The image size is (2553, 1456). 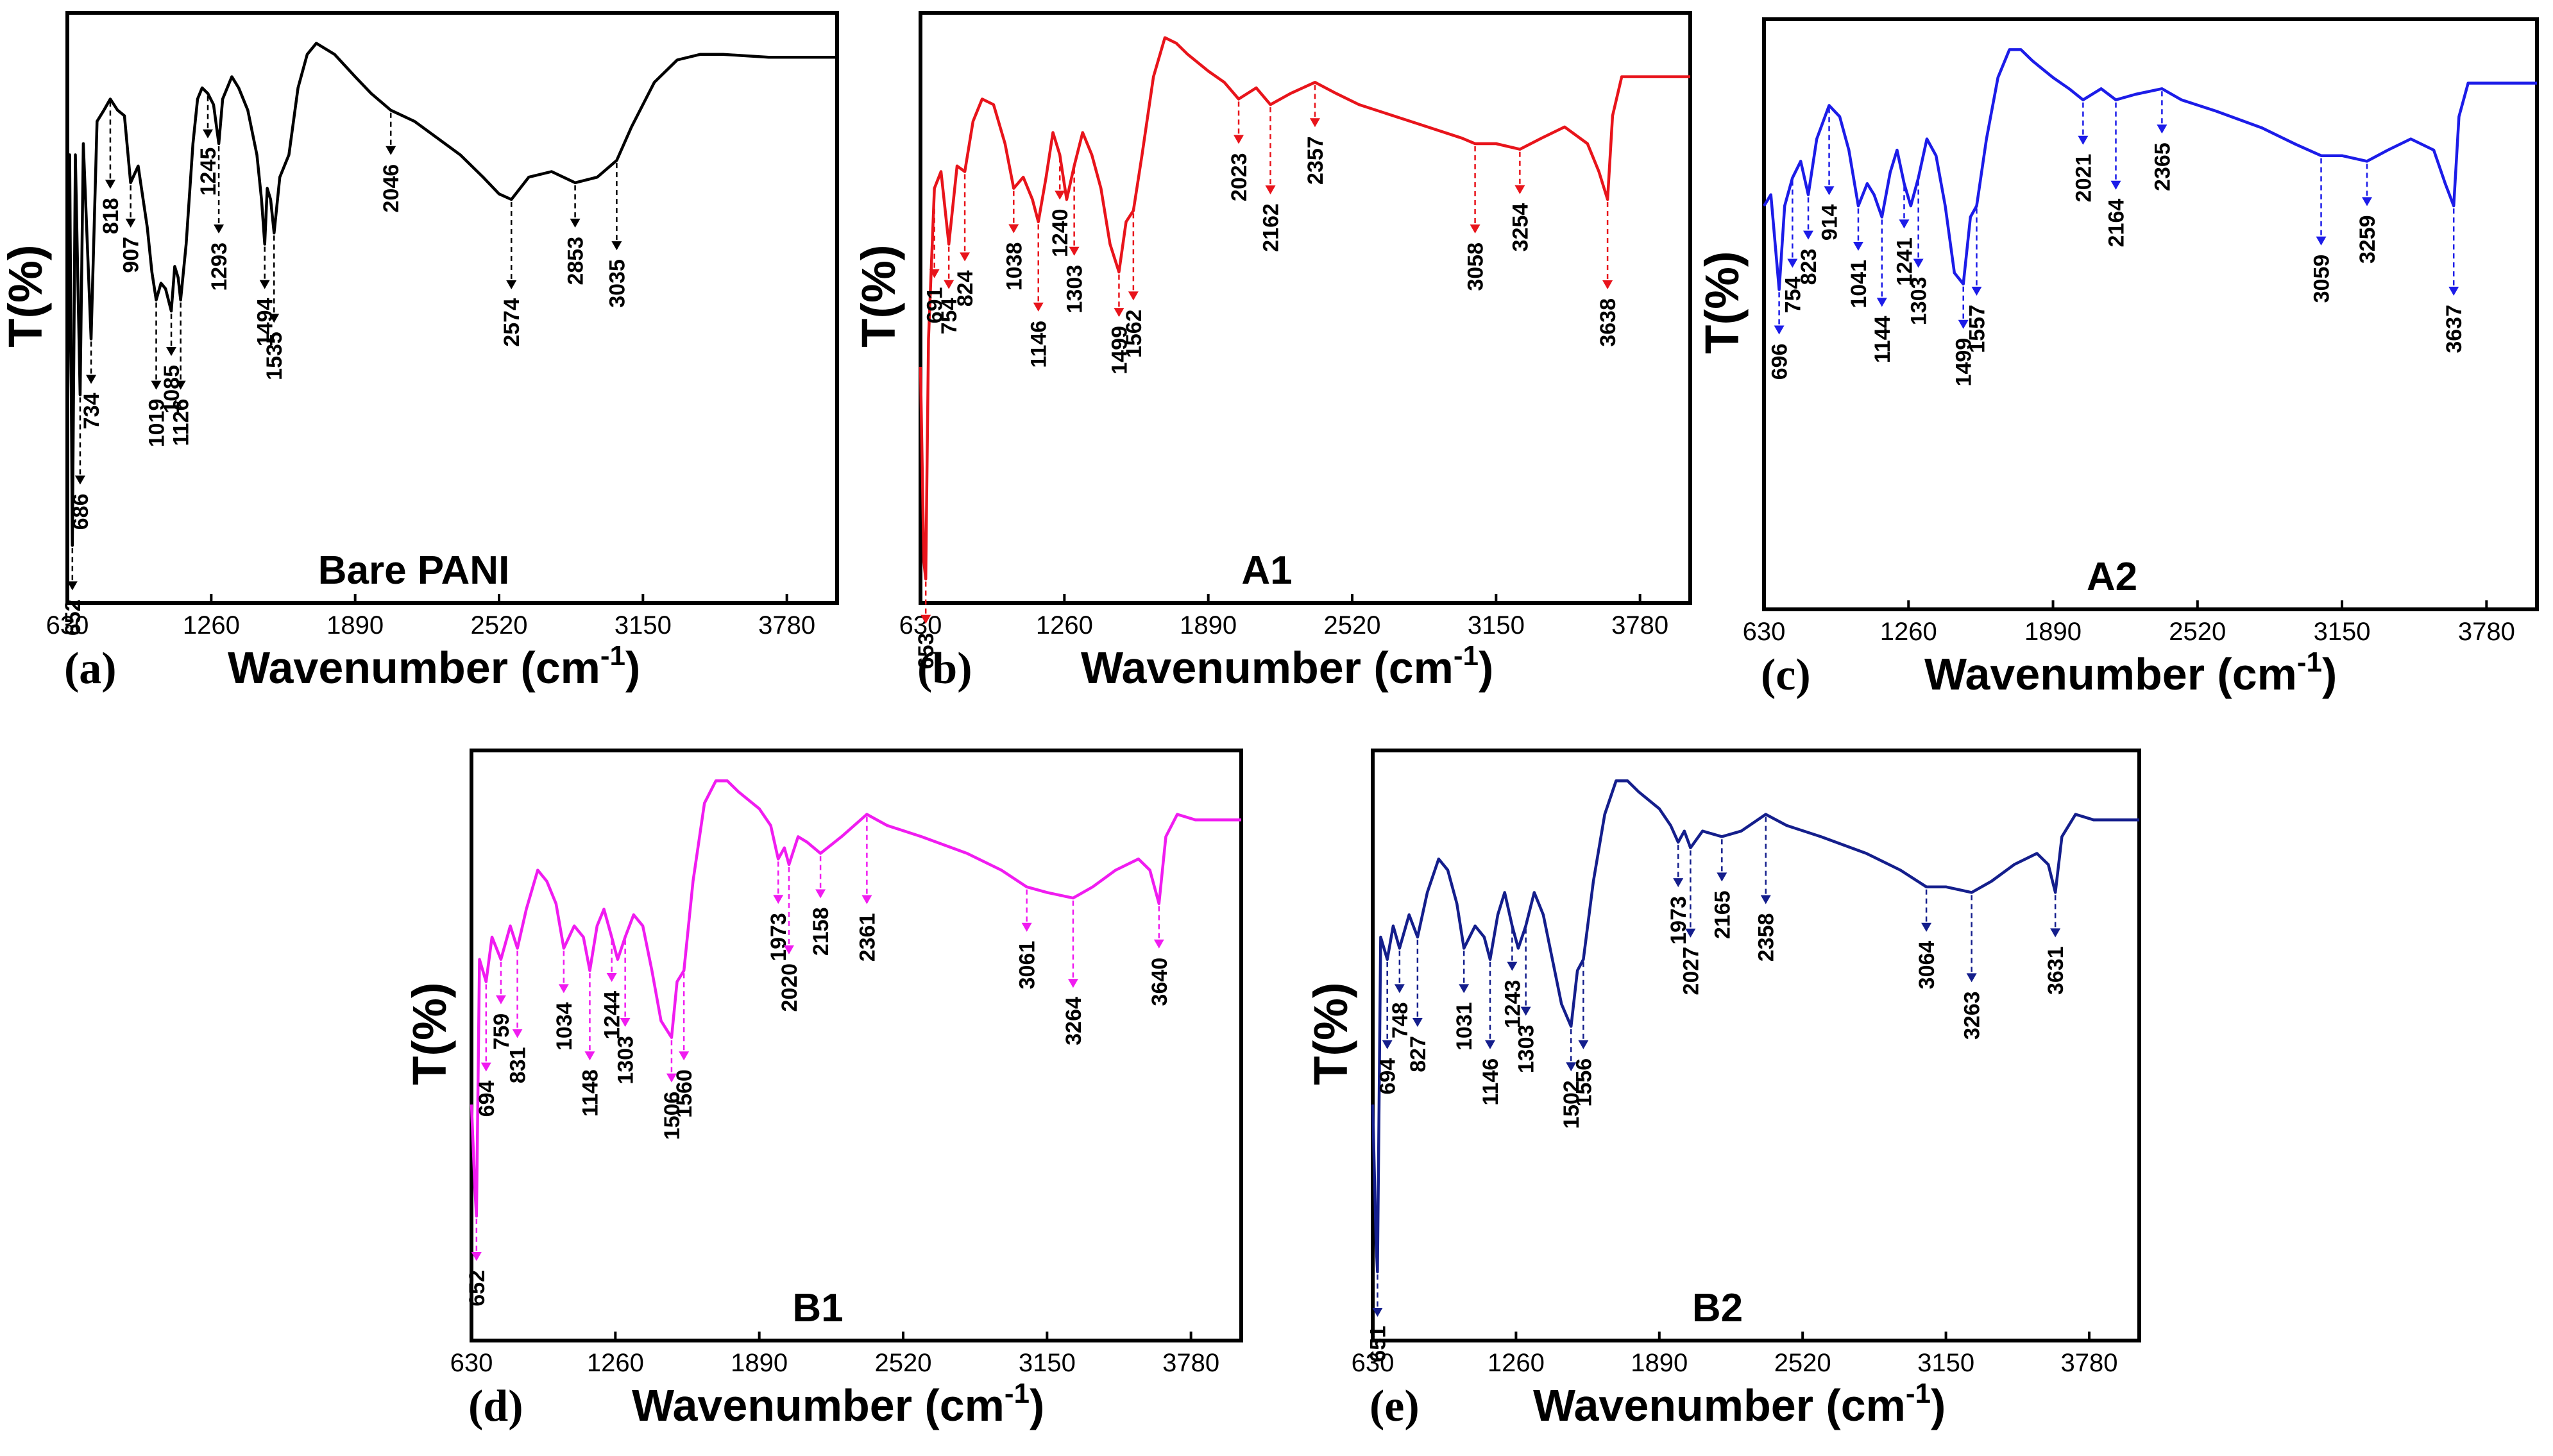 What do you see at coordinates (590, 1093) in the screenshot?
I see `peak-label: 1148` at bounding box center [590, 1093].